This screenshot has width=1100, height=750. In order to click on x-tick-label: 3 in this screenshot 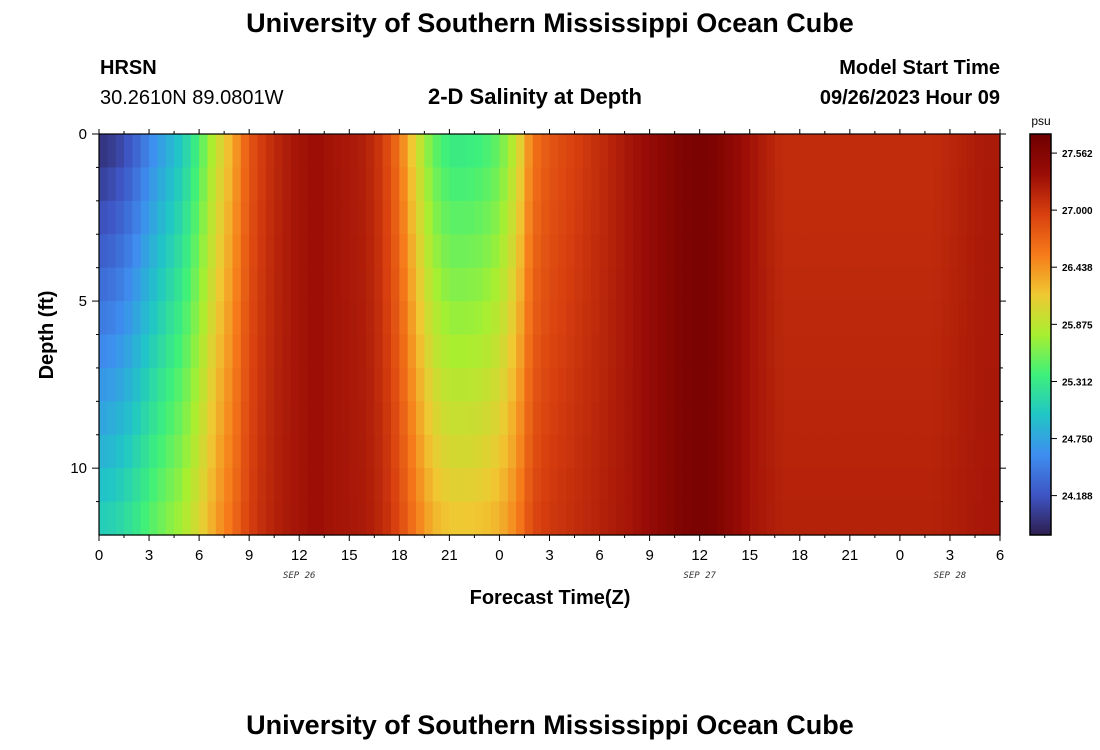, I will do `click(950, 555)`.